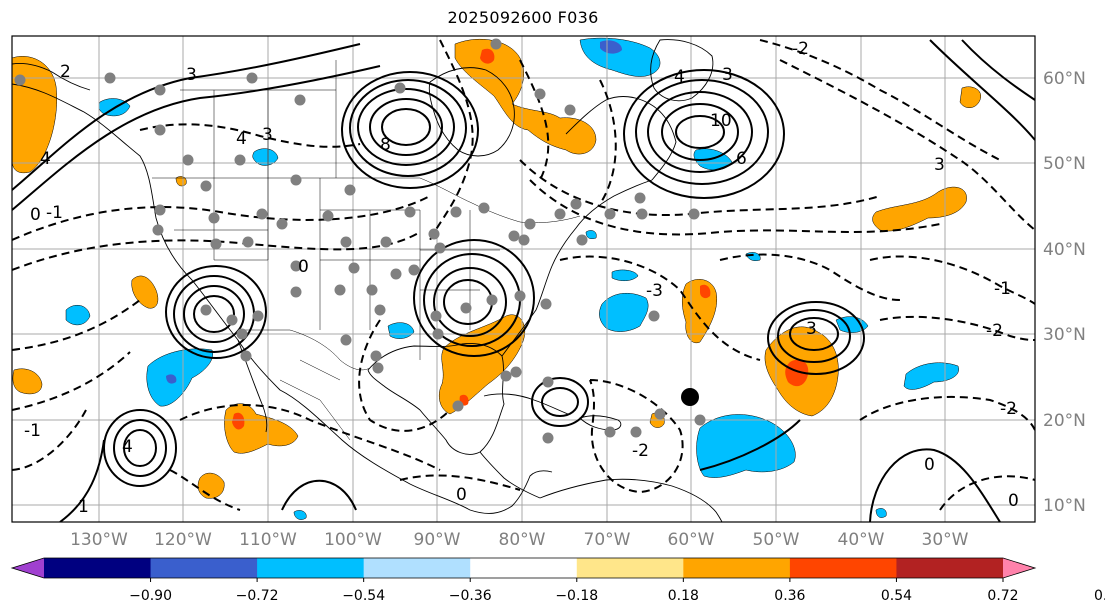 The width and height of the screenshot is (1105, 615). What do you see at coordinates (1064, 79) in the screenshot?
I see `lat-label: 60°N` at bounding box center [1064, 79].